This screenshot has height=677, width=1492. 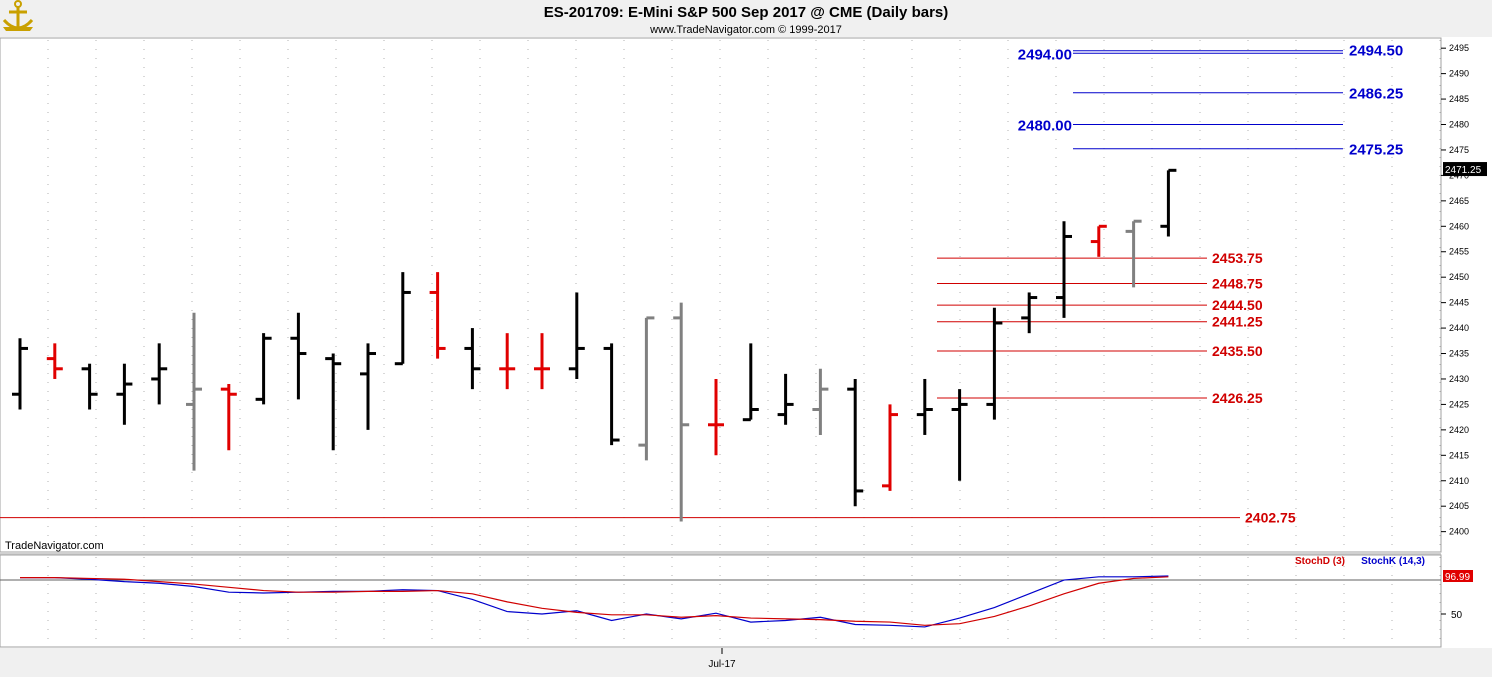 I want to click on resistance-level: 2475.25, so click(x=1238, y=150).